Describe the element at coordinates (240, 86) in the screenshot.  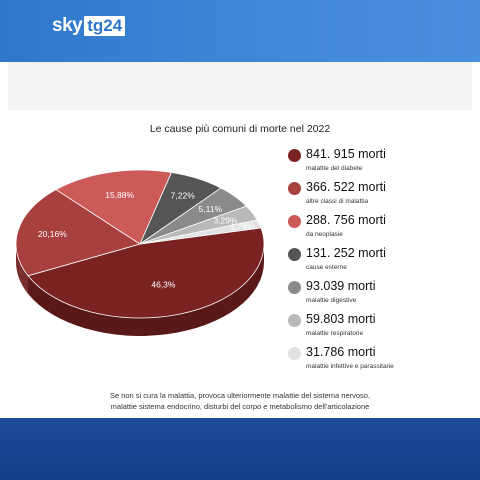
I see `card-top-strip` at that location.